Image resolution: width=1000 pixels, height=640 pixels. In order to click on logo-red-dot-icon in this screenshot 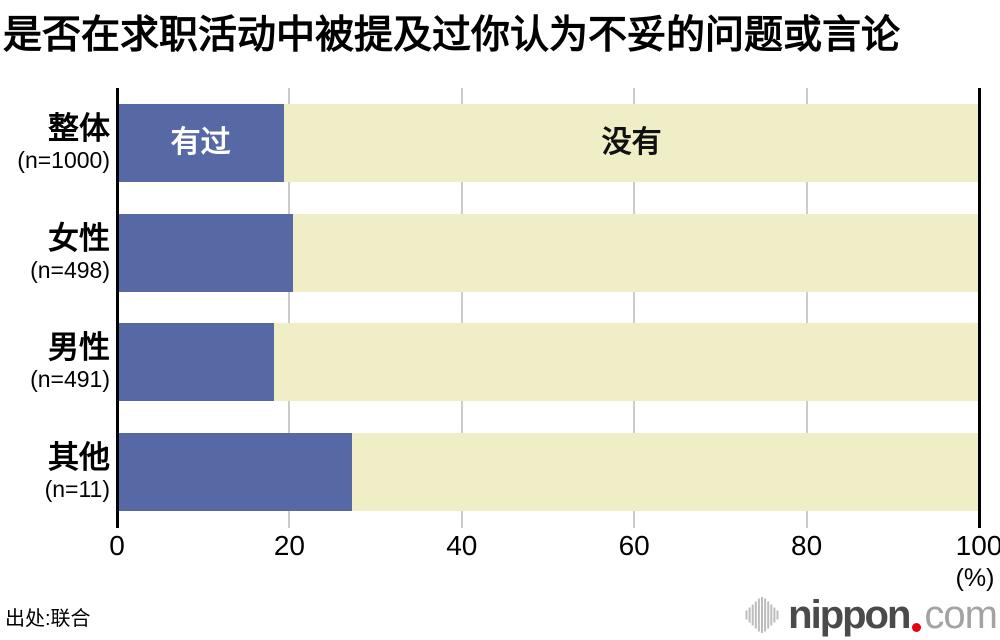, I will do `click(917, 627)`.